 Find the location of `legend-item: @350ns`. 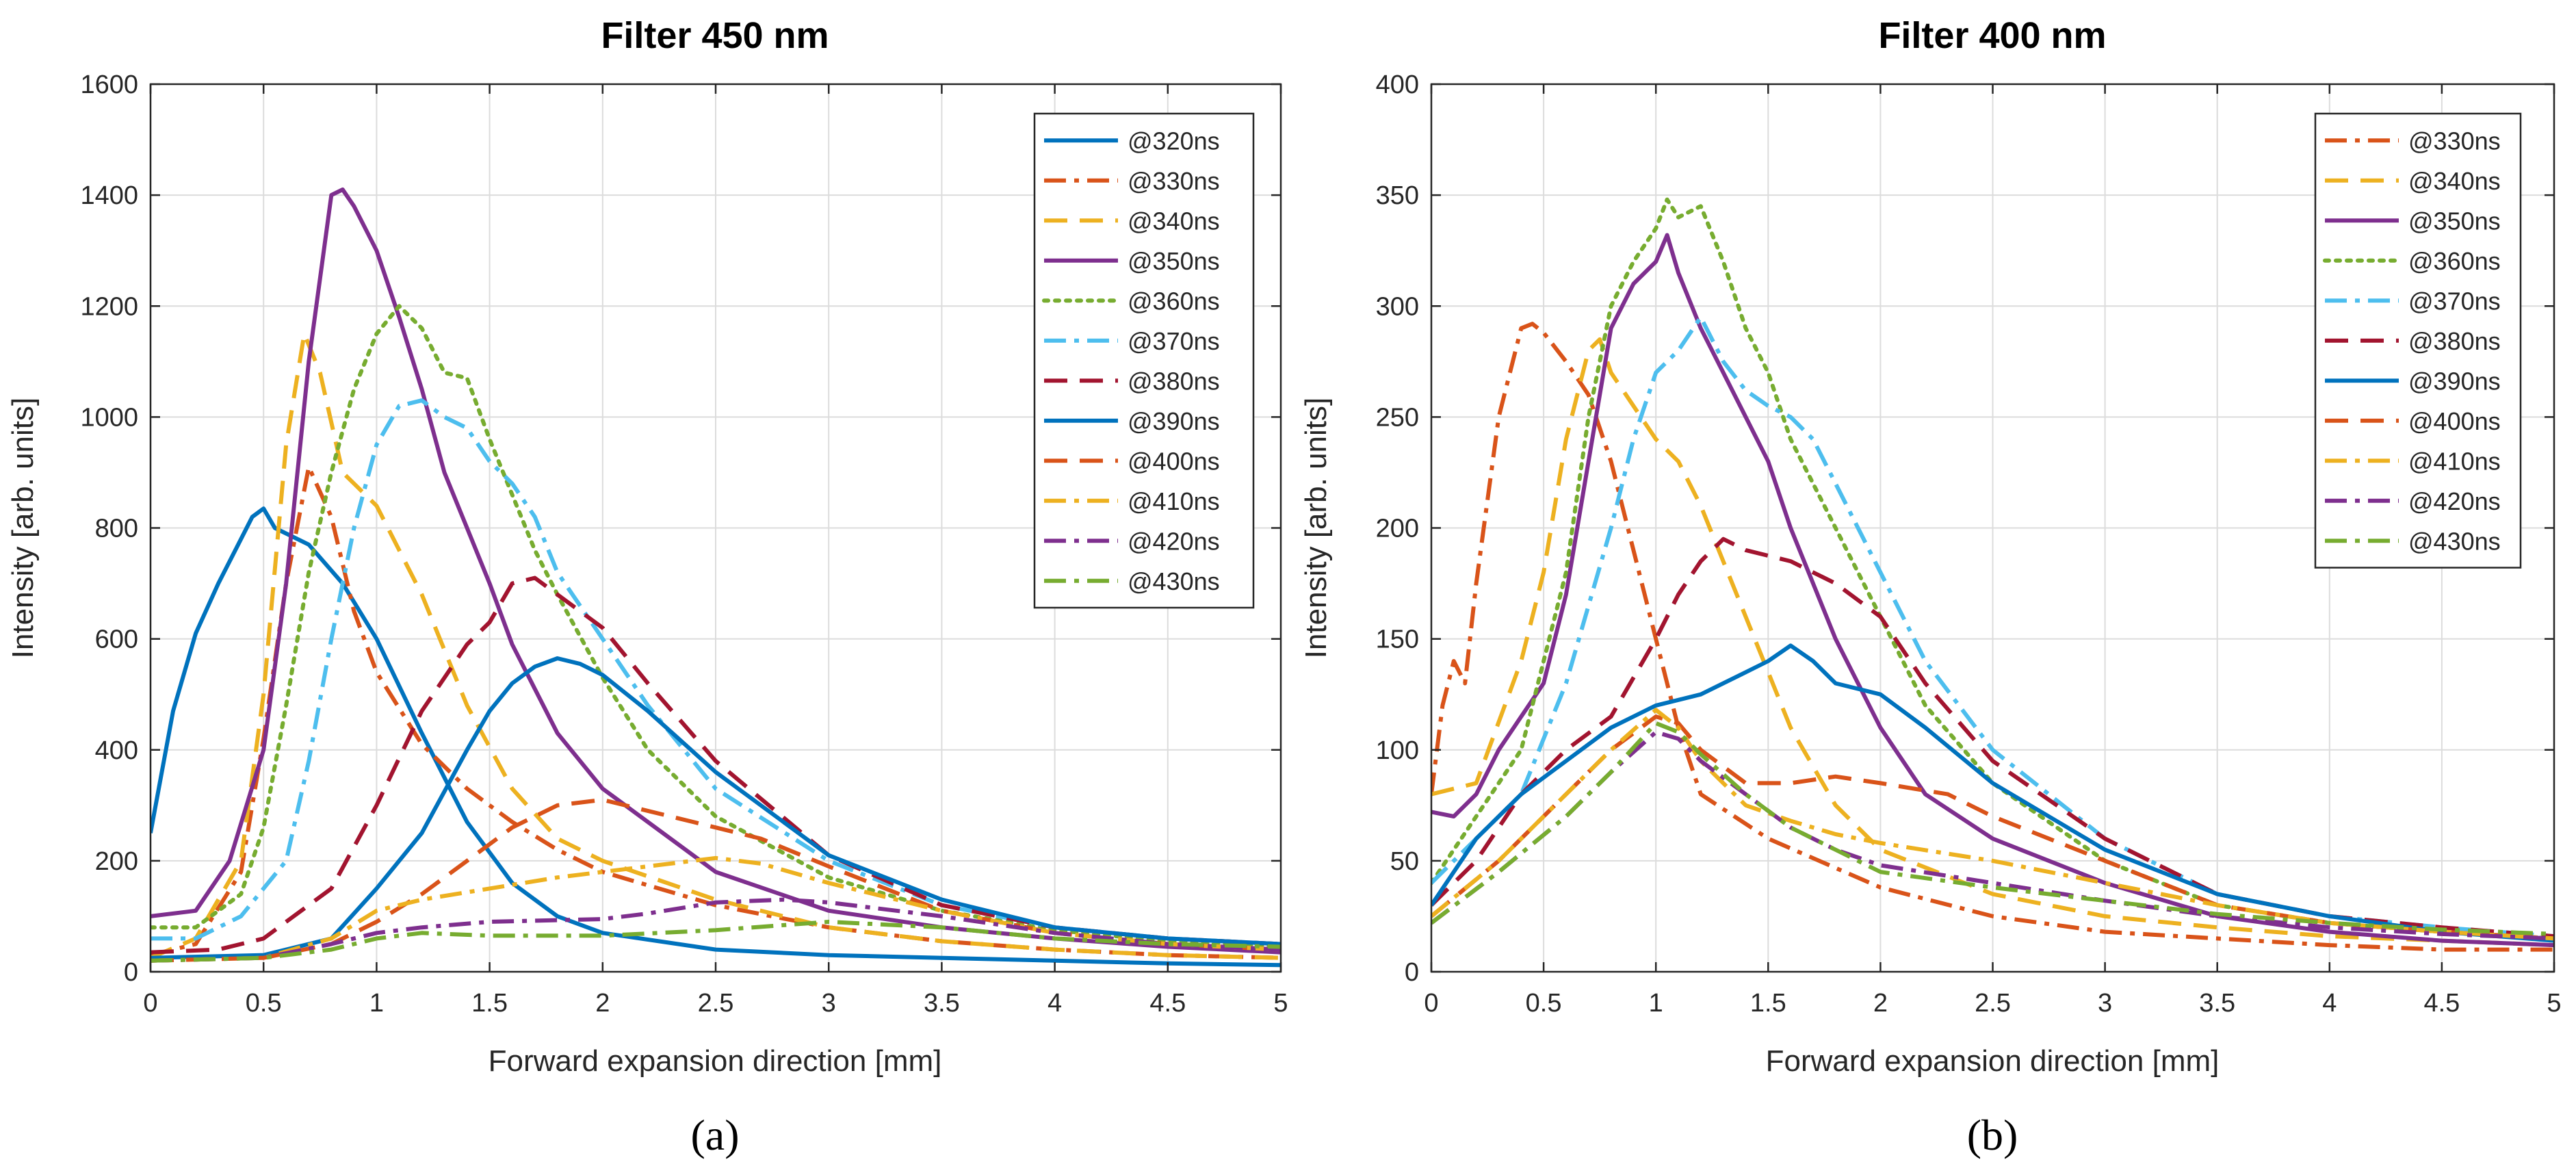

legend-item: @350ns is located at coordinates (2413, 221).